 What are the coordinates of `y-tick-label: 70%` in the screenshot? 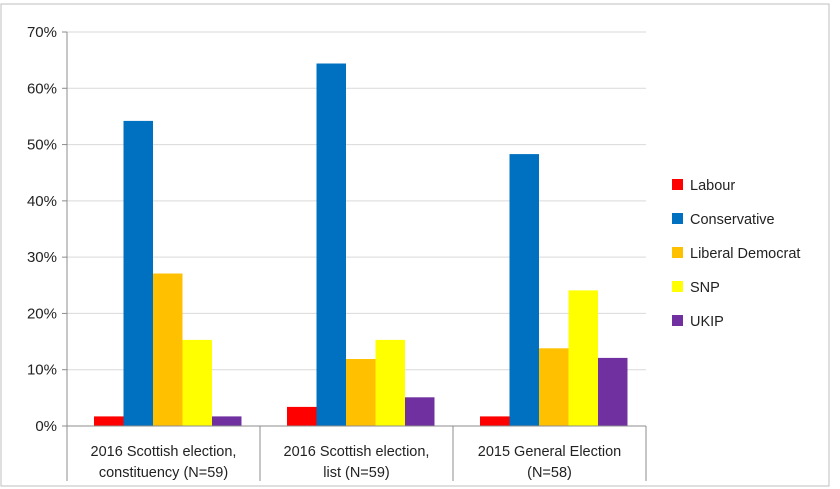 It's located at (42, 32).